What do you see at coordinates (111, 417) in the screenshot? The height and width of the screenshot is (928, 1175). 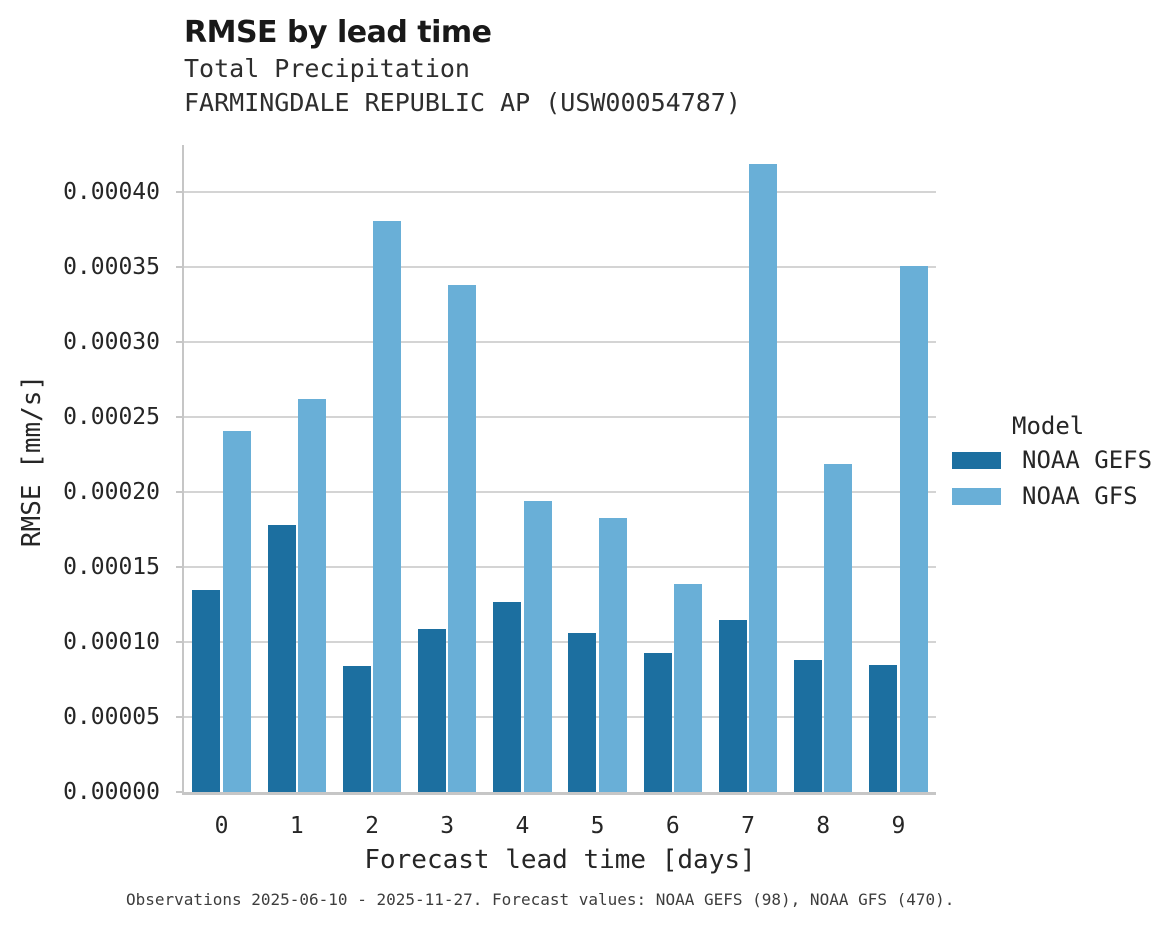 I see `y-tick-label: 0.00025` at bounding box center [111, 417].